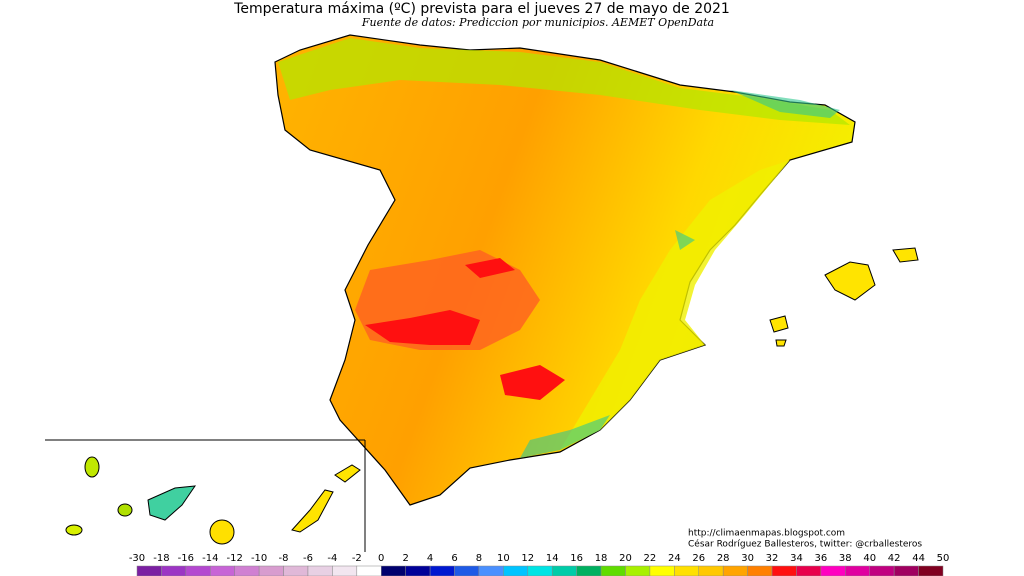 This screenshot has width=1024, height=576. I want to click on legend-tick-label: 18, so click(601, 558).